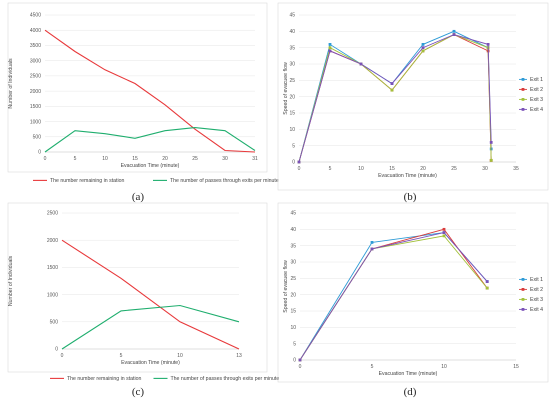 The height and width of the screenshot is (404, 550). I want to click on y-tick-label: 15, so click(293, 312).